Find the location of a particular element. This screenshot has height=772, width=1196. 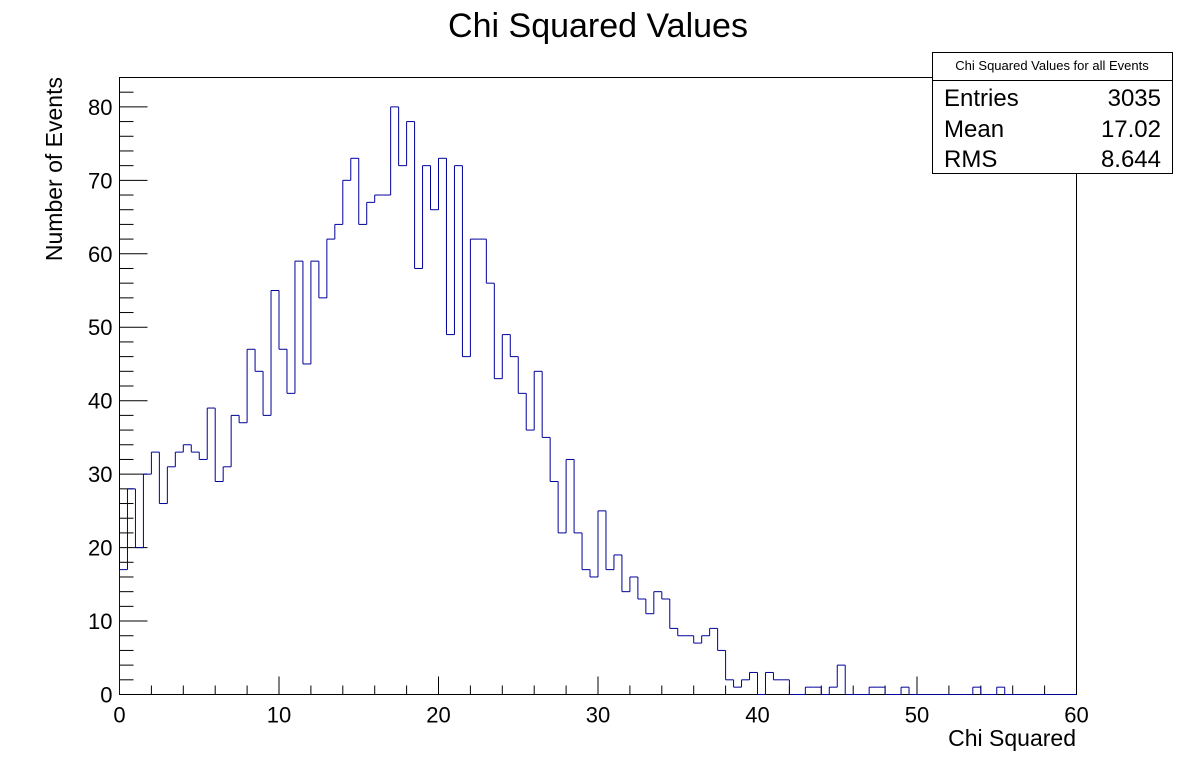

stats-rms-label: RMS is located at coordinates (970, 159).